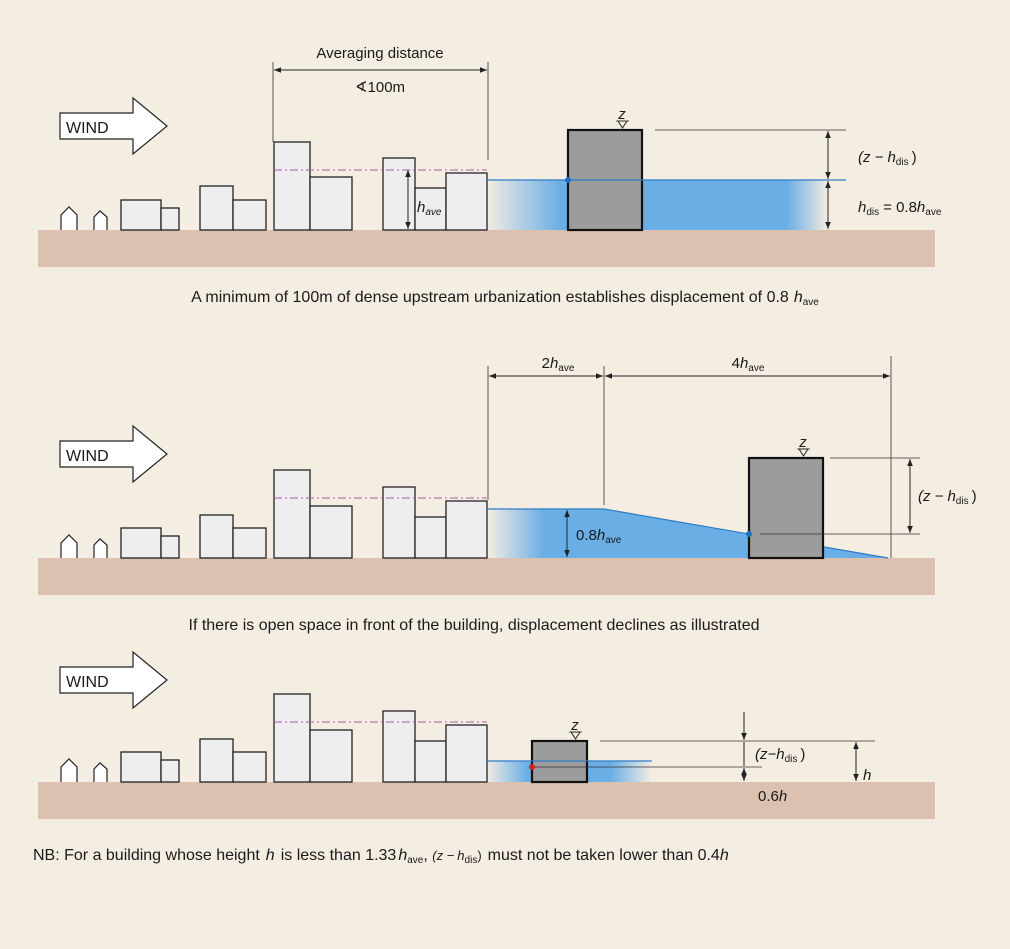 This screenshot has height=949, width=1010. Describe the element at coordinates (748, 364) in the screenshot. I see `four-h-ave-label: 4have` at that location.